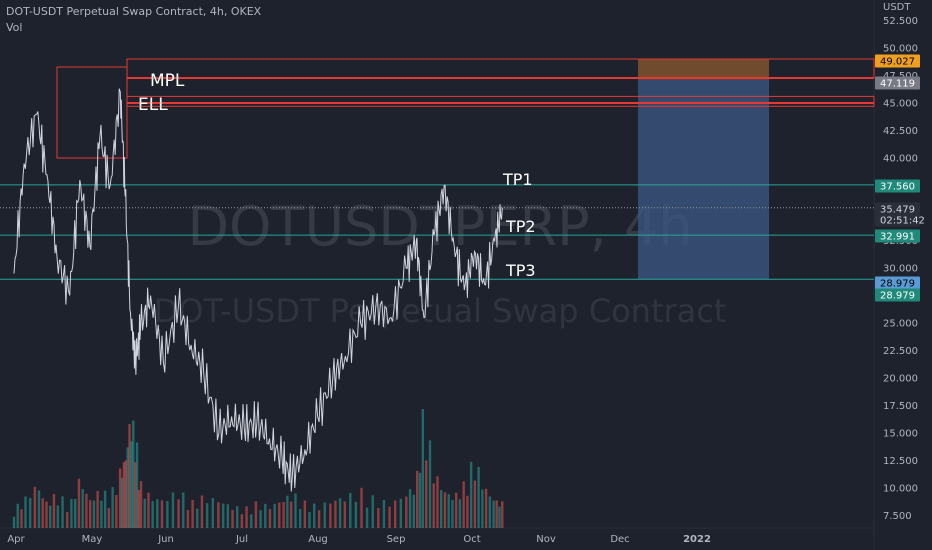 Image resolution: width=932 pixels, height=550 pixels. What do you see at coordinates (520, 226) in the screenshot?
I see `level-label-tp2: TP2` at bounding box center [520, 226].